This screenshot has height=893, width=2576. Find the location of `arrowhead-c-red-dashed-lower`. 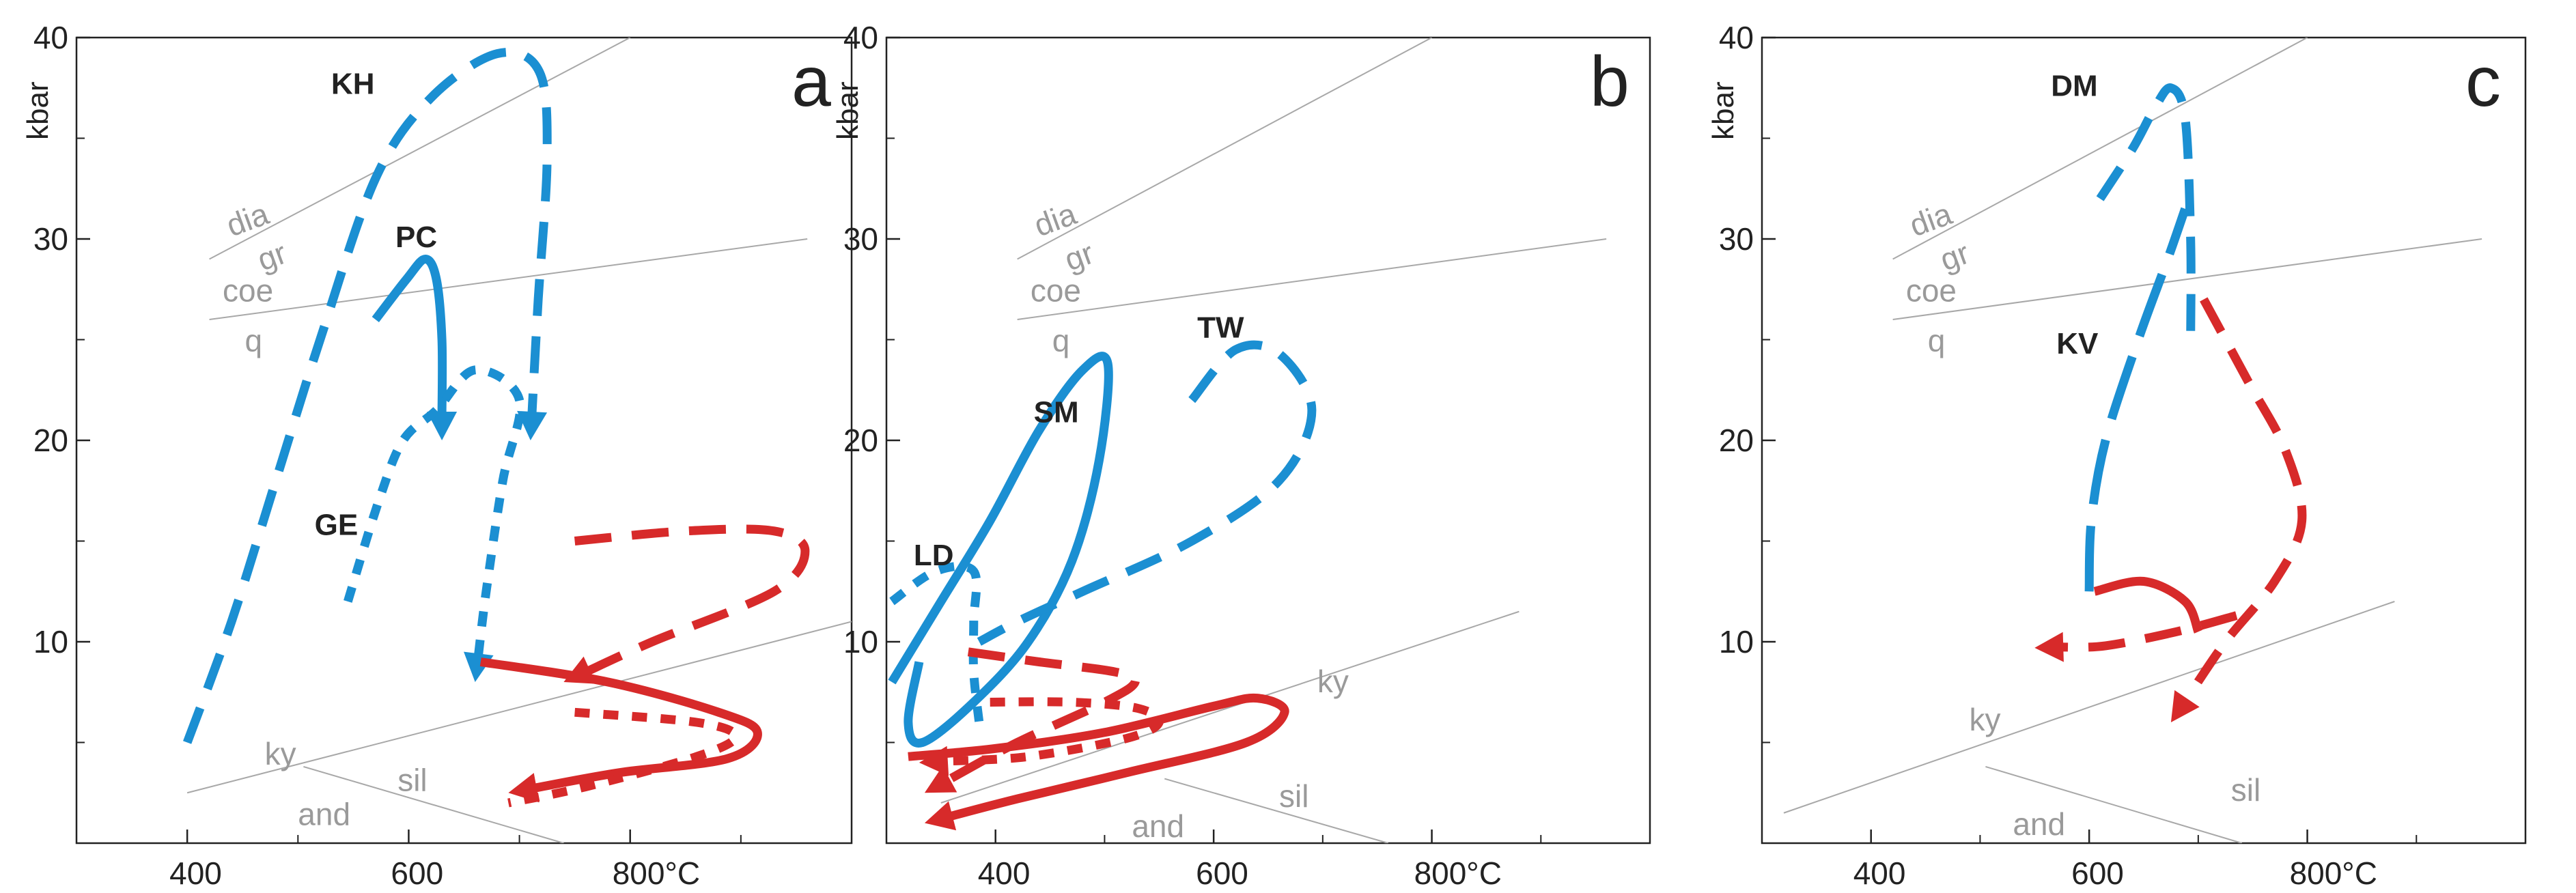

arrowhead-c-red-dashed-lower is located at coordinates (2049, 647).